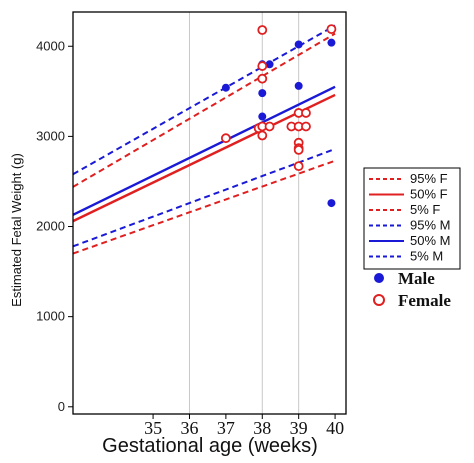 This screenshot has height=463, width=474. Describe the element at coordinates (430, 240) in the screenshot. I see `legend-label-4: 50% M` at that location.